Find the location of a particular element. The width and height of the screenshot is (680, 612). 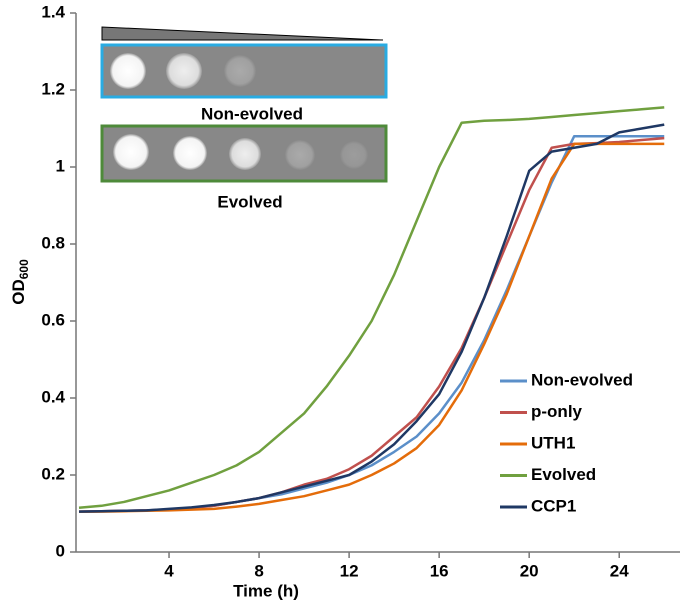

y-tick-label: 0.4 is located at coordinates (53, 396).